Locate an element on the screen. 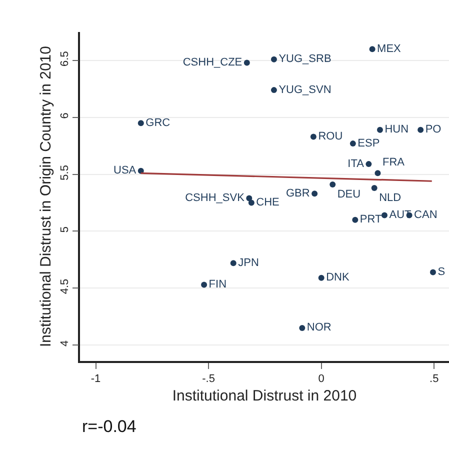  y-axis-title: Institutional Distrust in Origin Country in 2010 is located at coordinates (46, 196).